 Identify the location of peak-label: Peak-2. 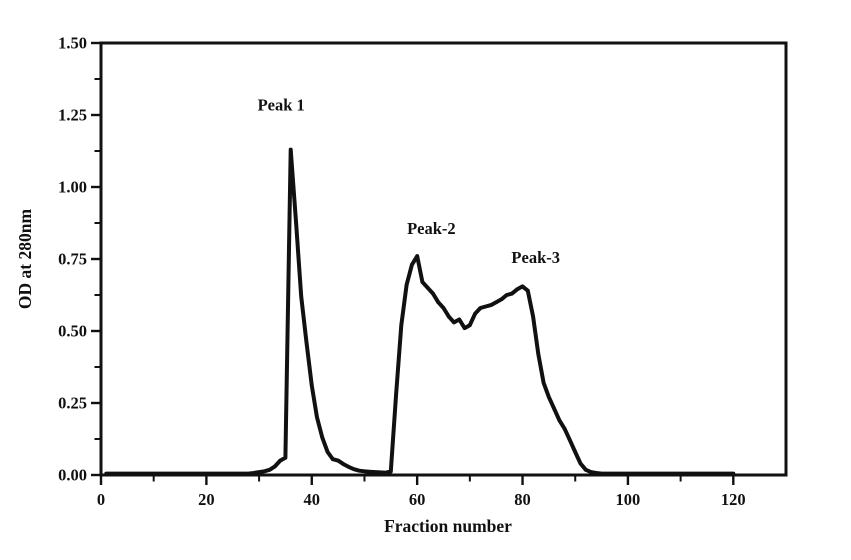
(431, 228).